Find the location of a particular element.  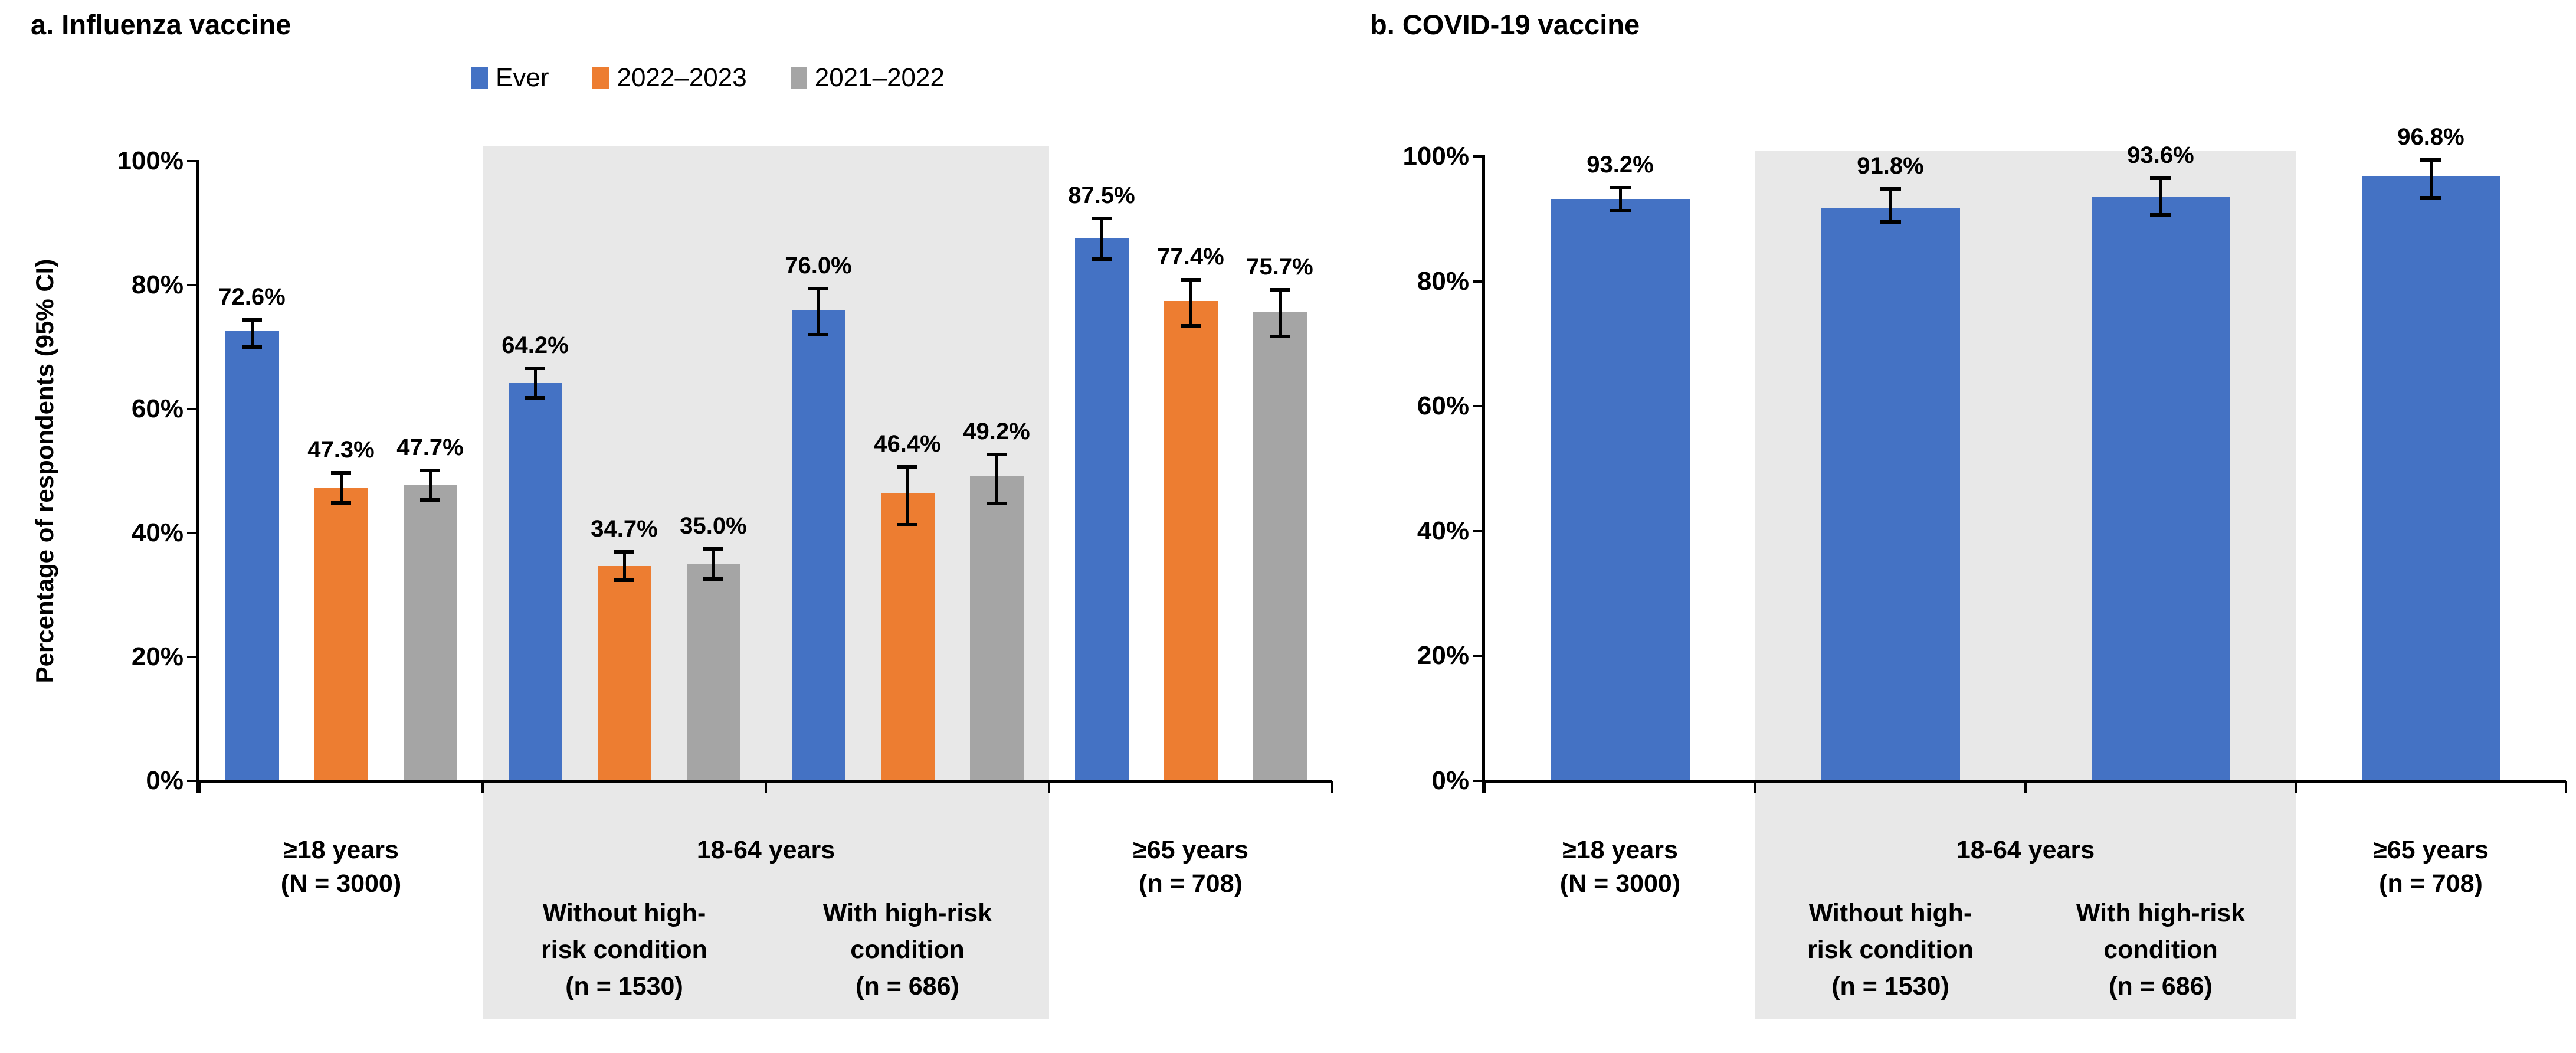

y-tick-label-b: 80% is located at coordinates (1443, 281).